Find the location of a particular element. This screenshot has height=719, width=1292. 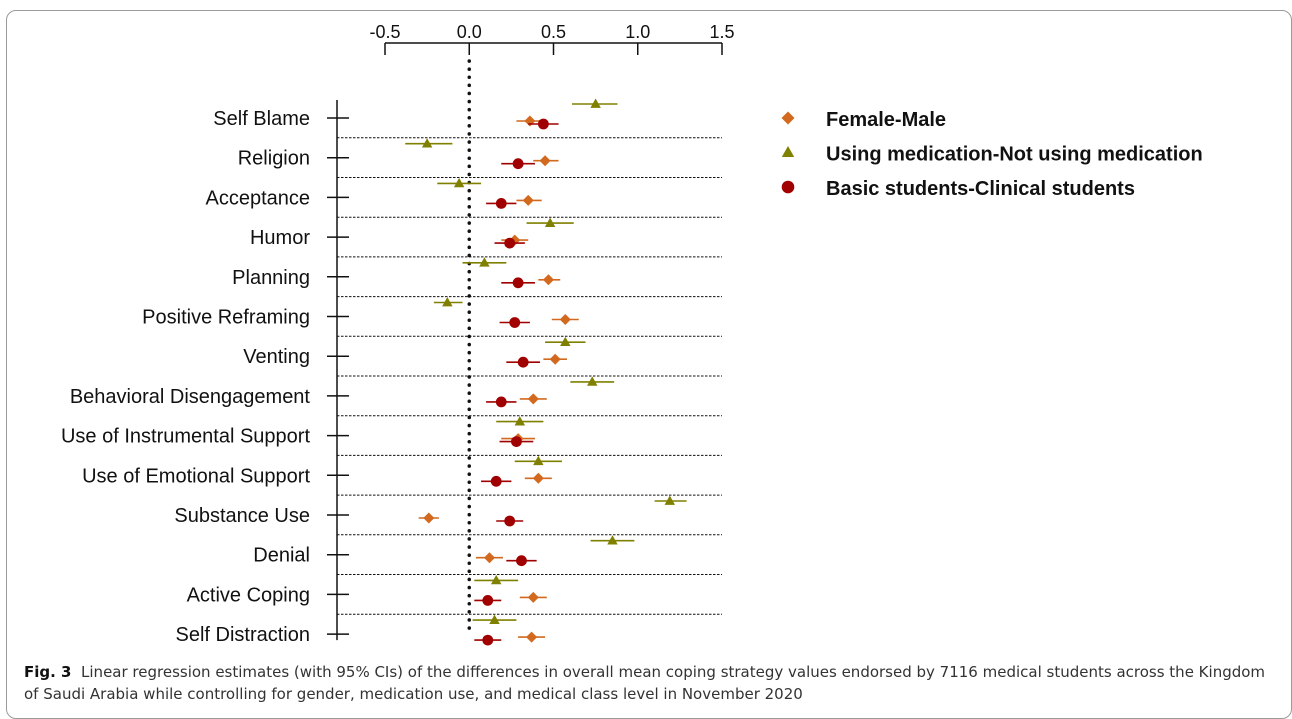

row-label: Religion is located at coordinates (274, 159).